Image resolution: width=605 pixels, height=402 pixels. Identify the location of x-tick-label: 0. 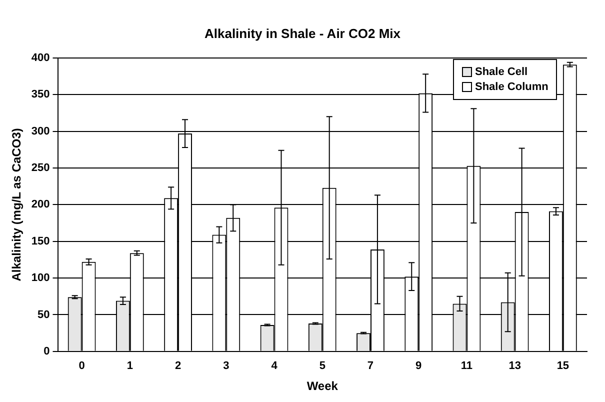
(81, 366).